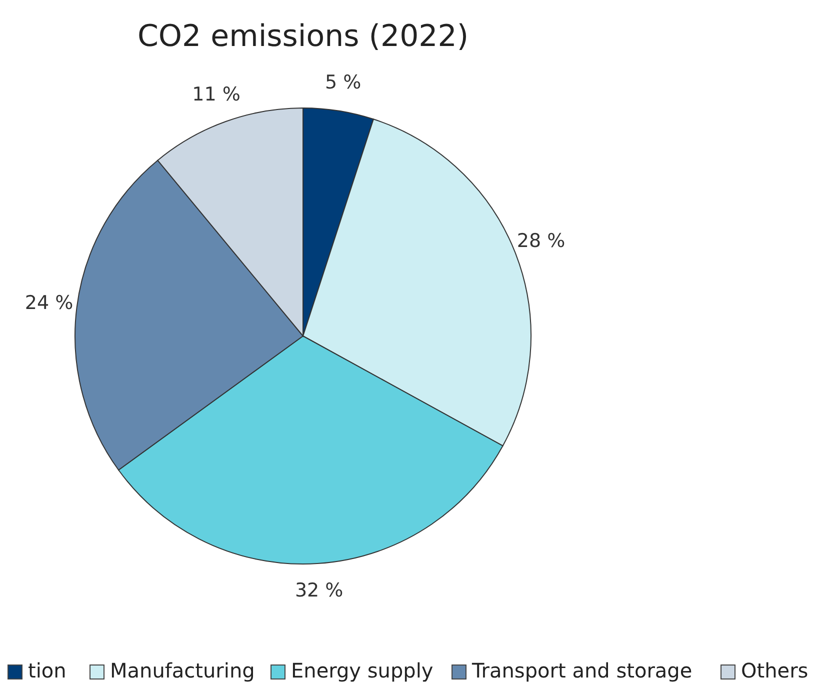  What do you see at coordinates (362, 670) in the screenshot?
I see `legend-label: Energy supply` at bounding box center [362, 670].